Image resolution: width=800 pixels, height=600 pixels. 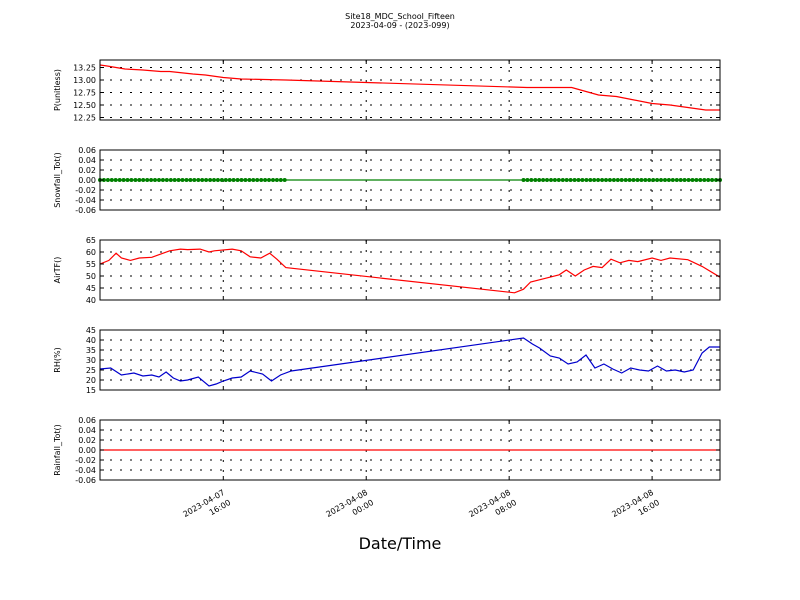 What do you see at coordinates (57, 450) in the screenshot?
I see `y-axis-label-rainfall-tot: Rainfall_Tot()` at bounding box center [57, 450].